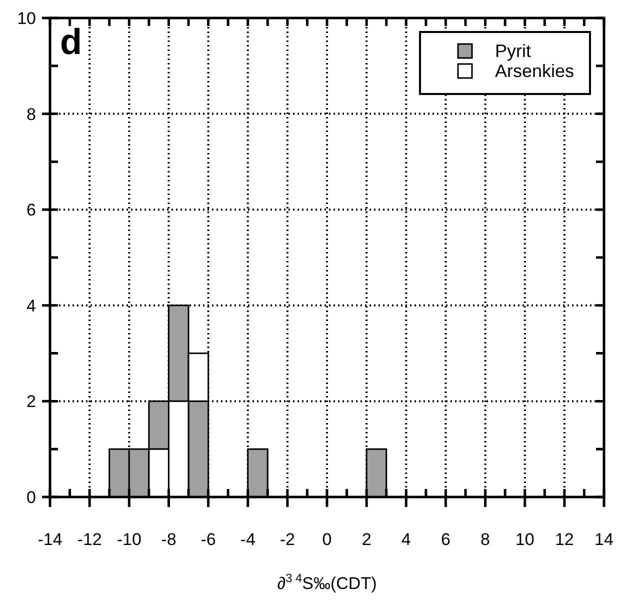 Image resolution: width=628 pixels, height=601 pixels. What do you see at coordinates (485, 539) in the screenshot?
I see `x-tick-label: 8` at bounding box center [485, 539].